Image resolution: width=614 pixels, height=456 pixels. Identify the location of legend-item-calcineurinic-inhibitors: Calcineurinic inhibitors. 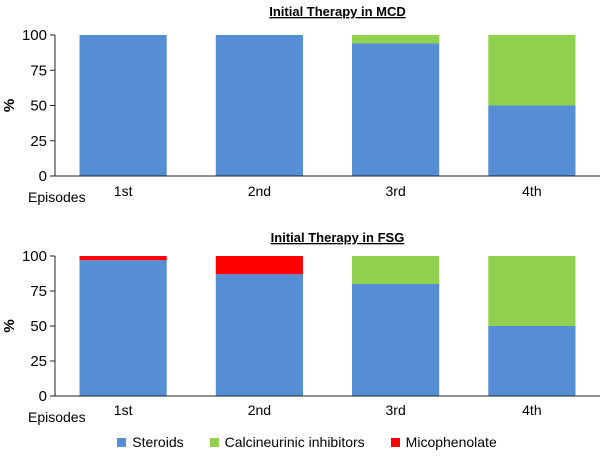
(287, 442).